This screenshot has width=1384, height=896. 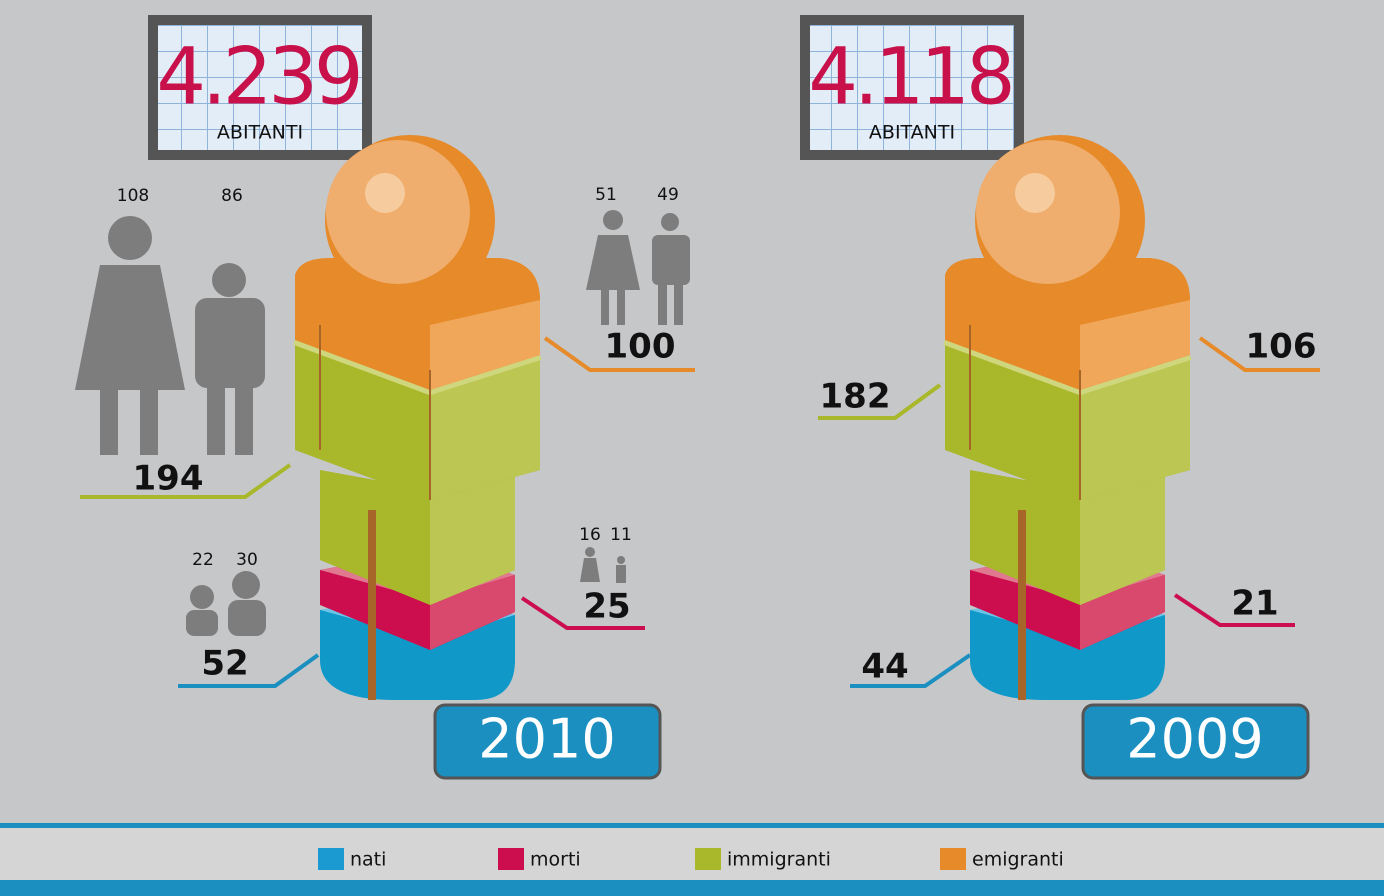 I want to click on footer-band, so click(x=692, y=888).